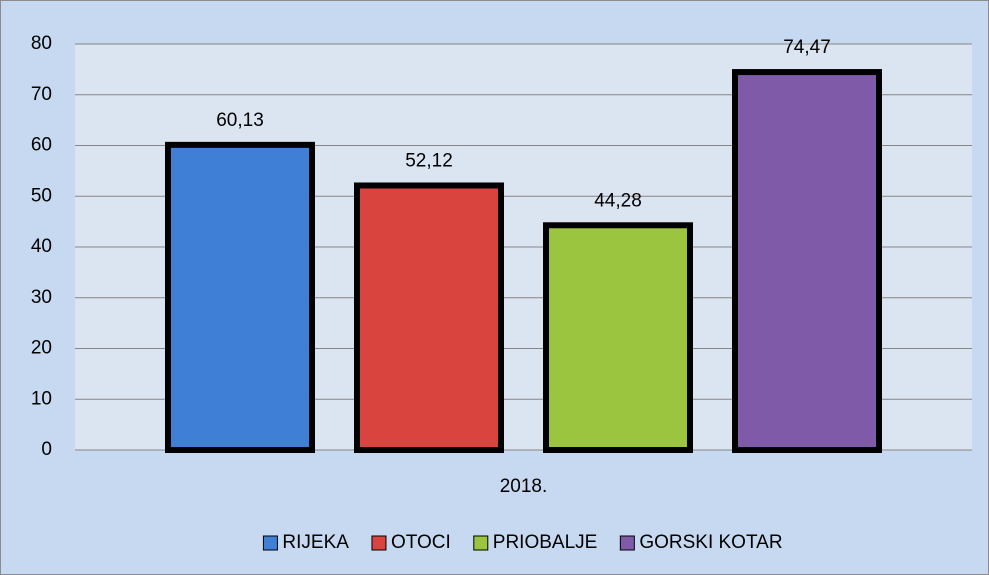 The width and height of the screenshot is (989, 575). Describe the element at coordinates (545, 542) in the screenshot. I see `legend-label: PRIOBALJE` at that location.